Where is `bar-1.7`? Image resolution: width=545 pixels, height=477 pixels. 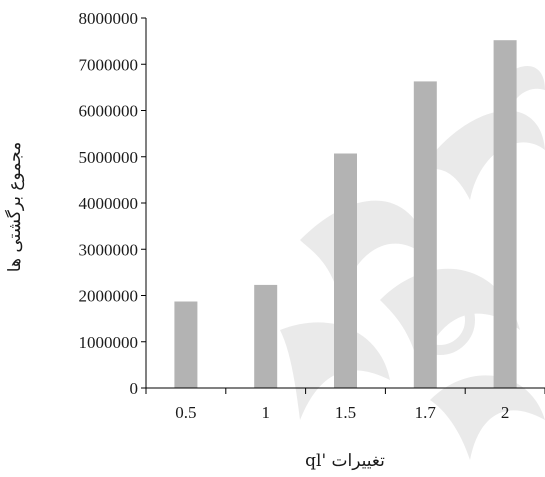 bar-1.7 is located at coordinates (425, 235).